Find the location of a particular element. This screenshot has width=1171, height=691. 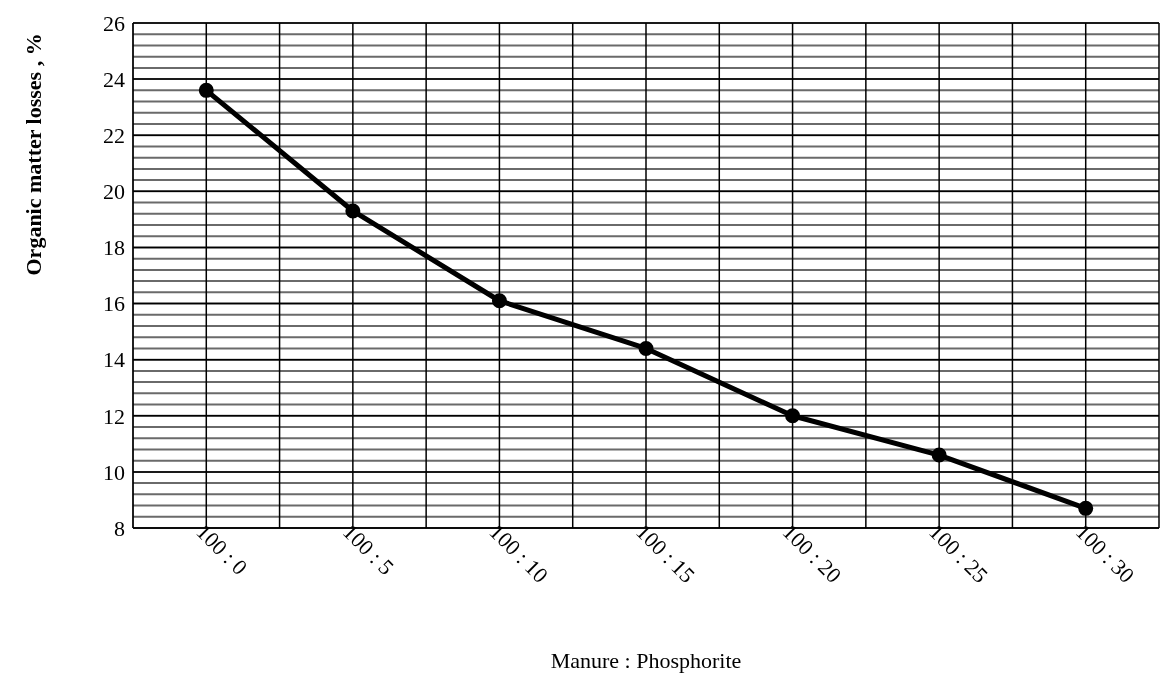

y-tick-label: 16 is located at coordinates (114, 304).